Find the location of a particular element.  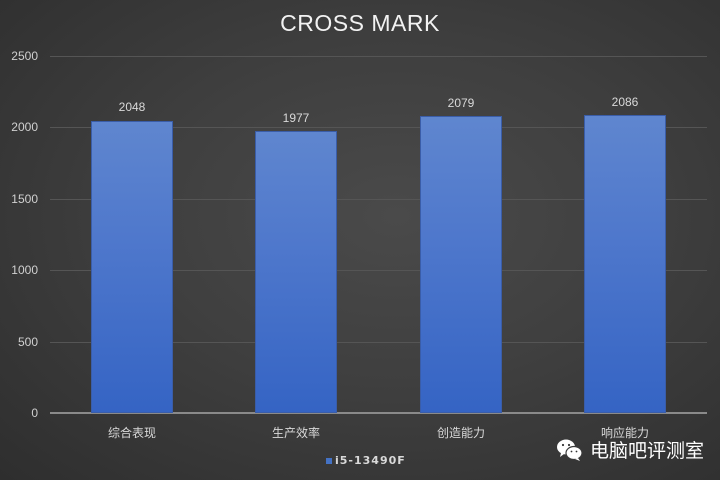

bar-综合表现 is located at coordinates (132, 267).